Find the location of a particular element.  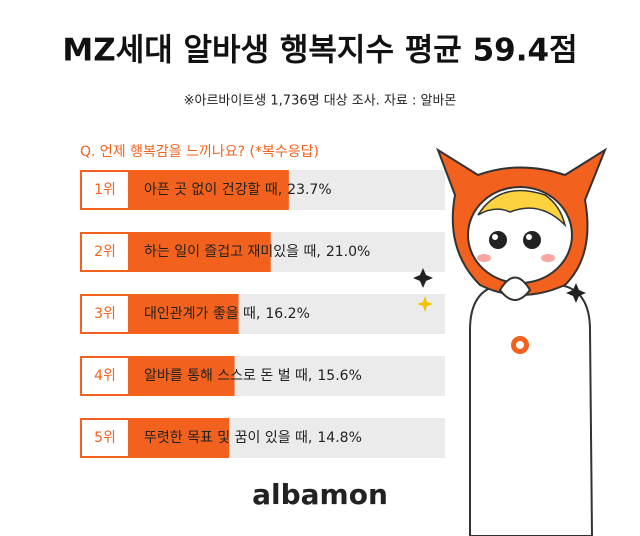

rank-label: 1위 is located at coordinates (105, 190).